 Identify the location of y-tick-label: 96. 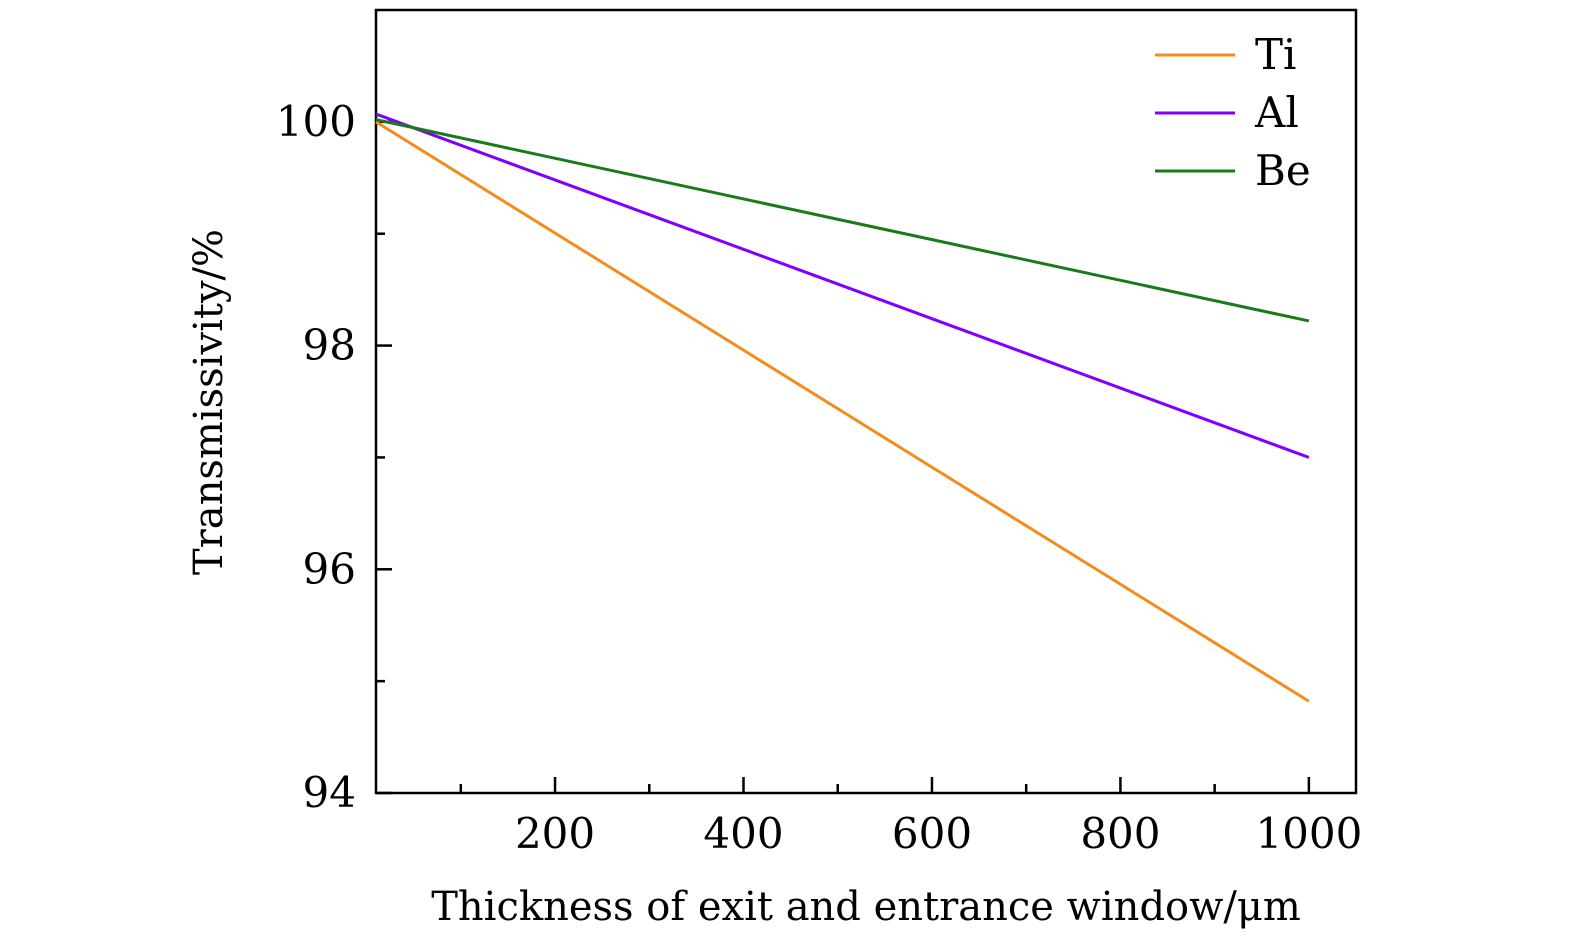
(329, 568).